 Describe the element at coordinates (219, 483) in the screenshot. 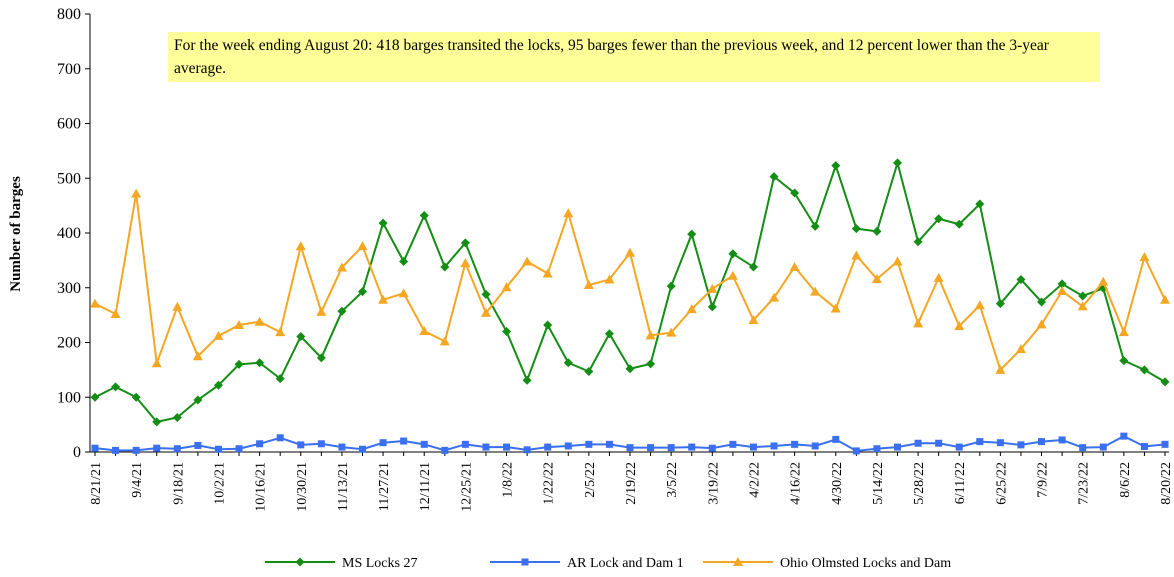

I see `x-tick-label: 10/2/21` at that location.